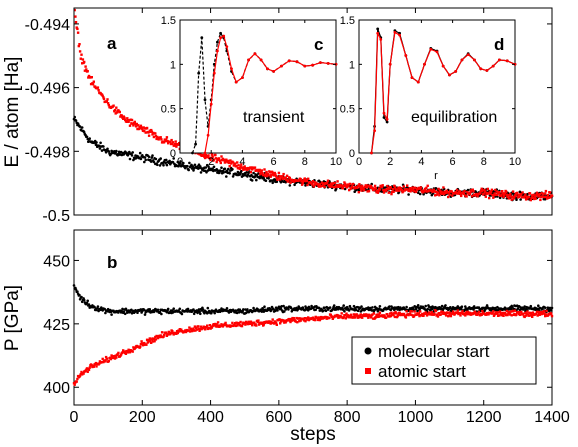  I want to click on panel-c-yticks: 0 0.5 1 1.5, so click(248, 87).